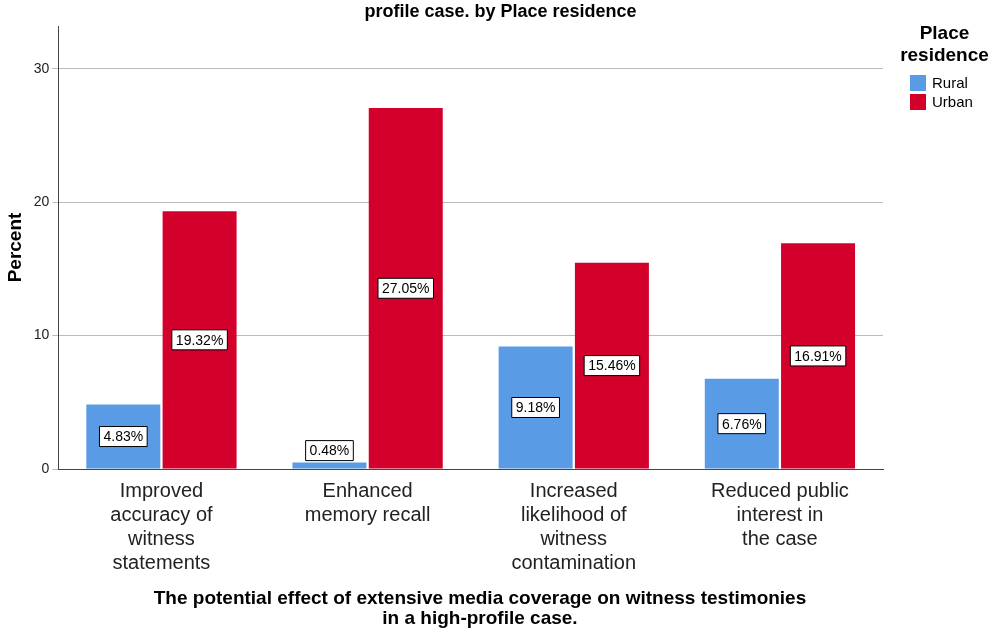 The image size is (1001, 631). I want to click on data-label: 9.18%, so click(535, 407).